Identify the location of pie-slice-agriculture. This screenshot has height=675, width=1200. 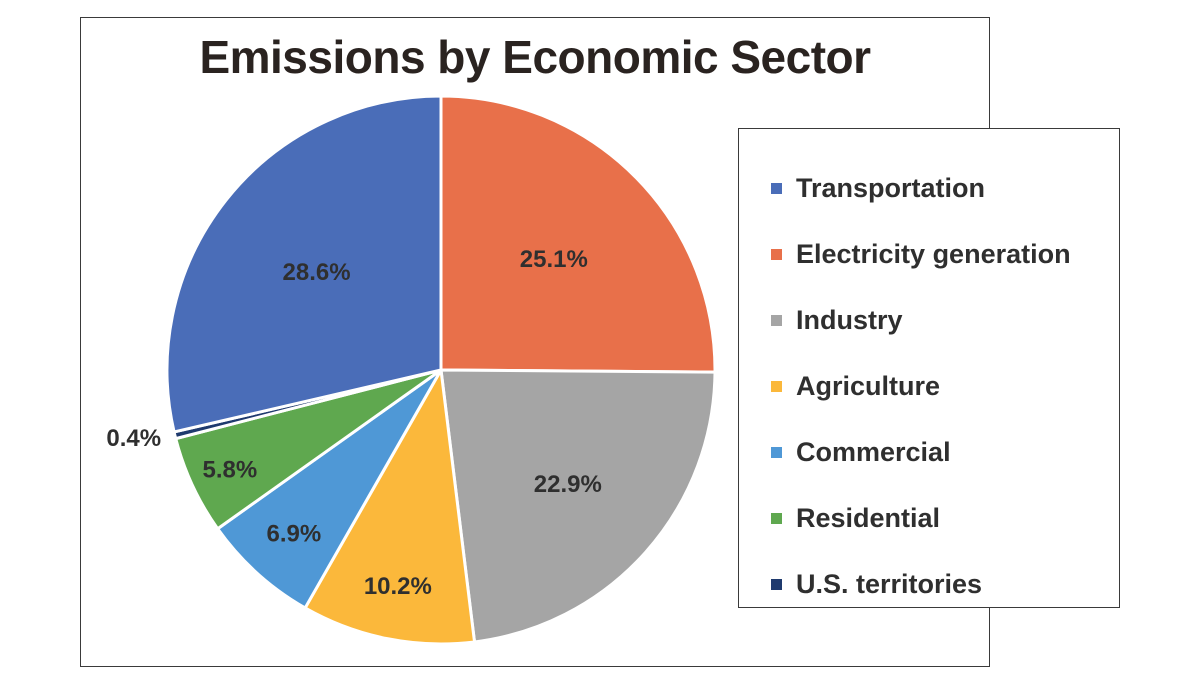
(390, 505).